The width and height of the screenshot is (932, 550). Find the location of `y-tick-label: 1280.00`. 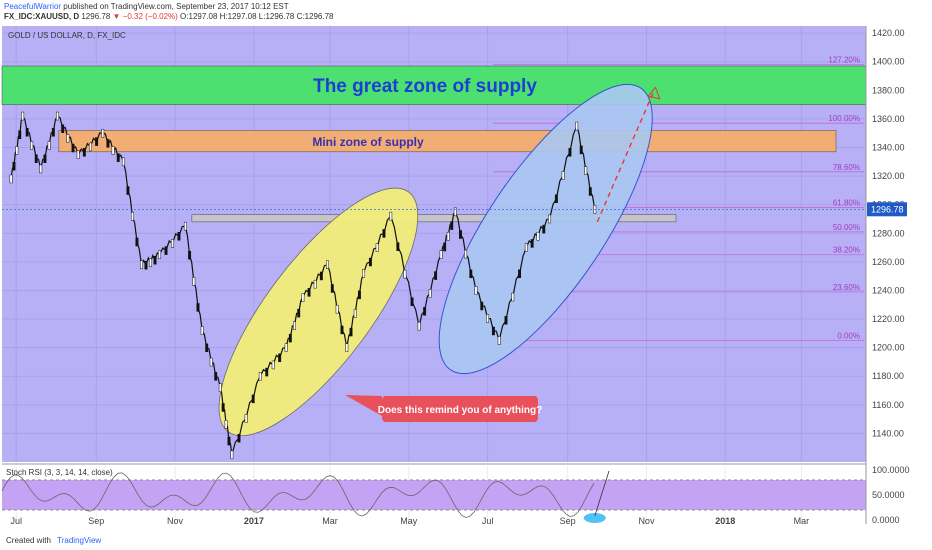

y-tick-label: 1280.00 is located at coordinates (888, 233).